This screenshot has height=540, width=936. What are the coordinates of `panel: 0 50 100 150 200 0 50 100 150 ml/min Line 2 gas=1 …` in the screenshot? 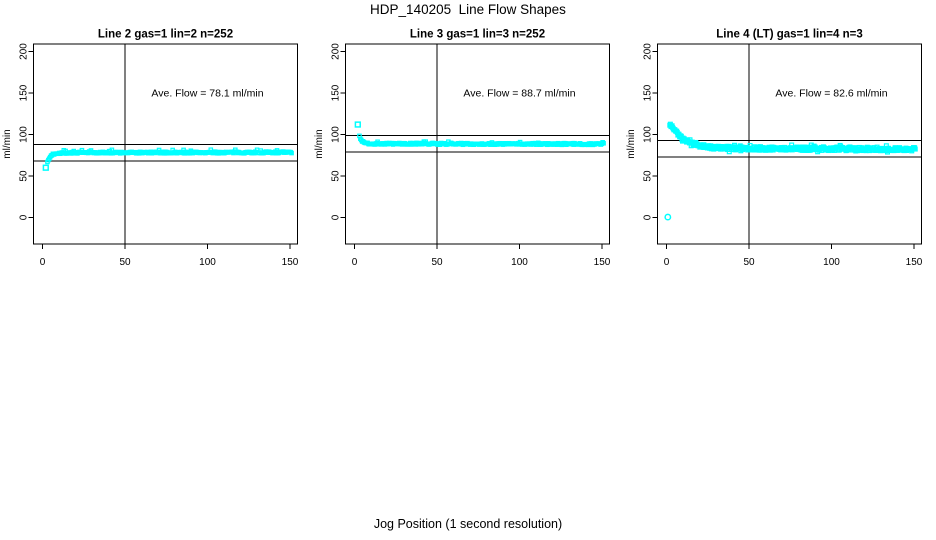 It's located at (150, 149).